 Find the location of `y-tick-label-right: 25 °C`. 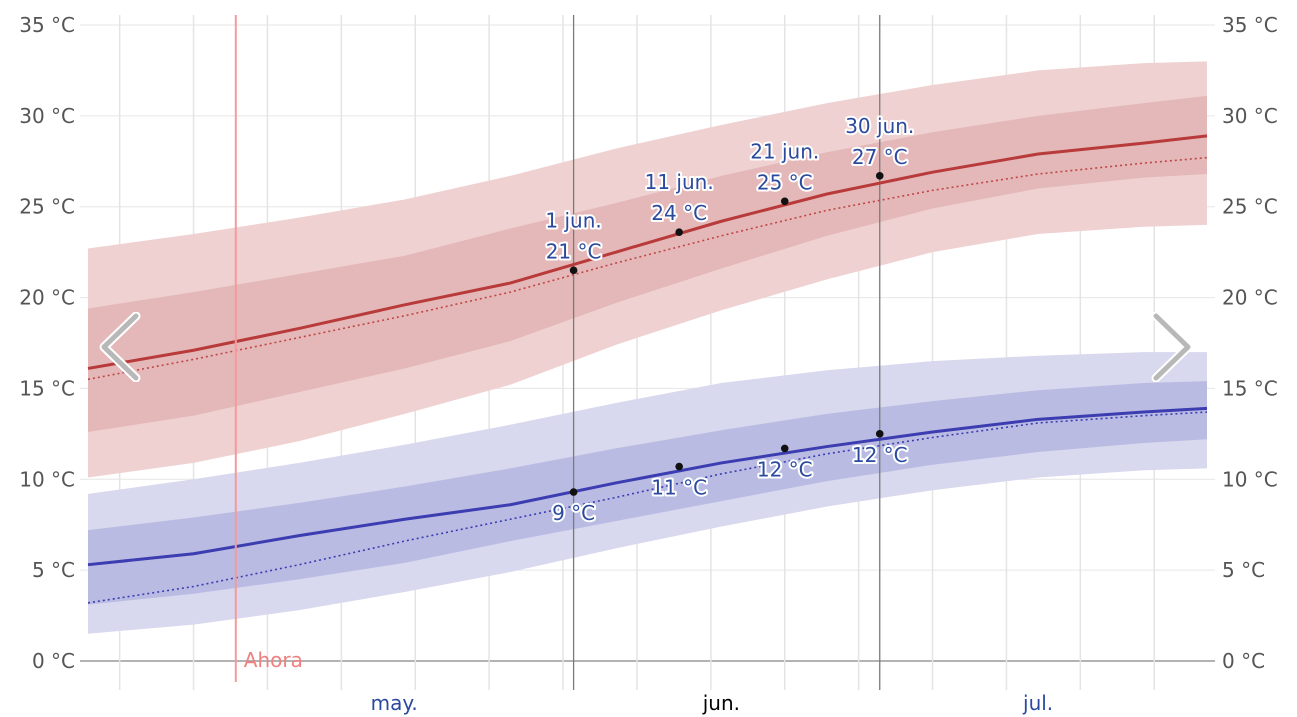

y-tick-label-right: 25 °C is located at coordinates (1250, 207).